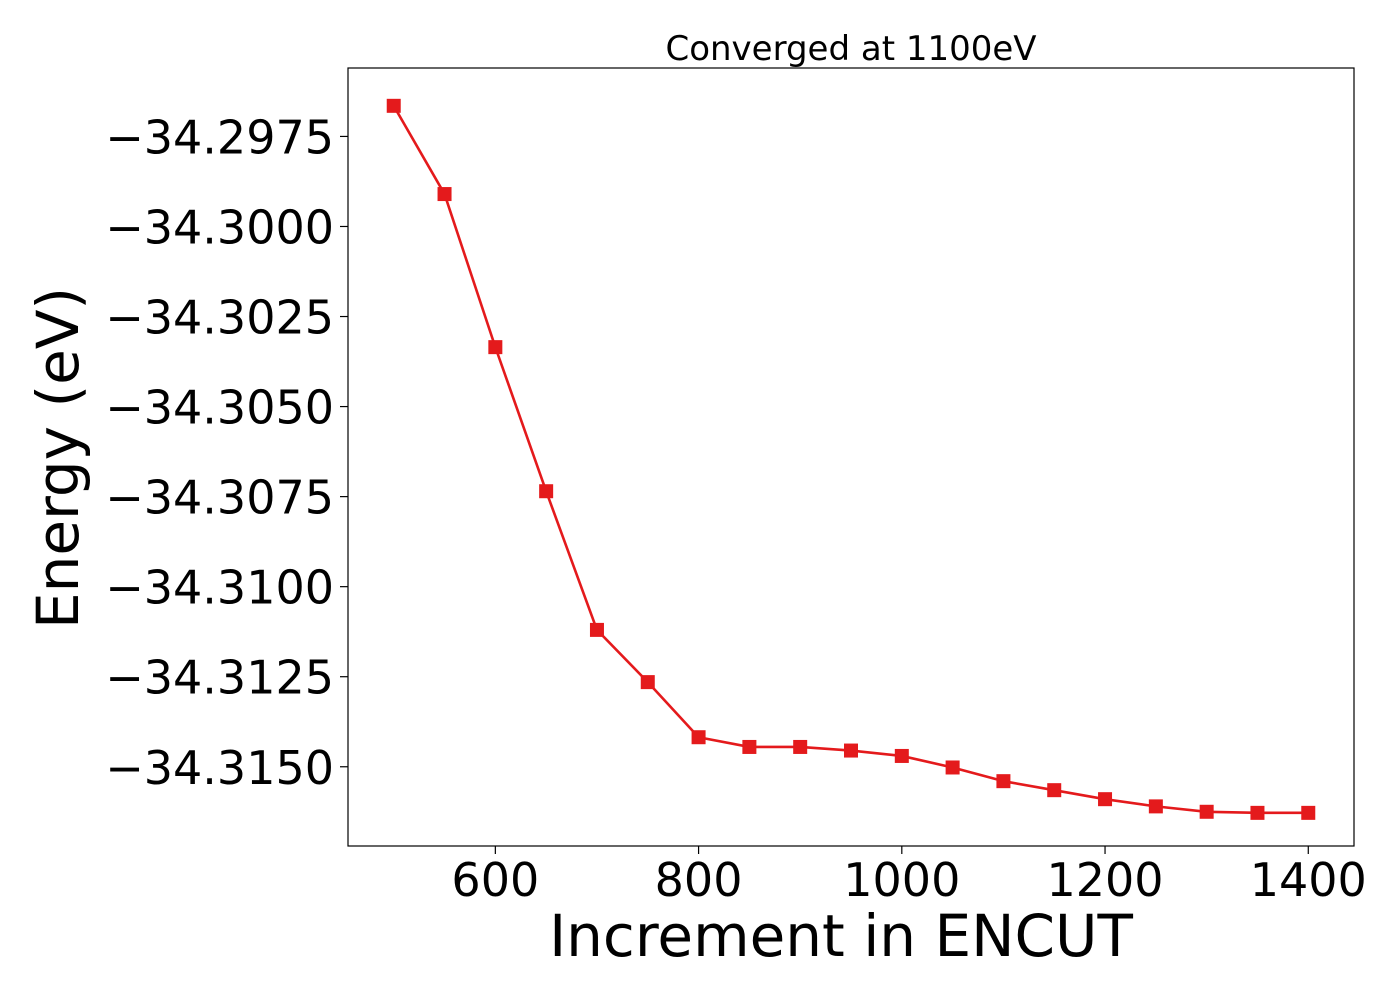 The width and height of the screenshot is (1400, 1000). I want to click on x-axis-label: Increment in ENCUT, so click(841, 936).